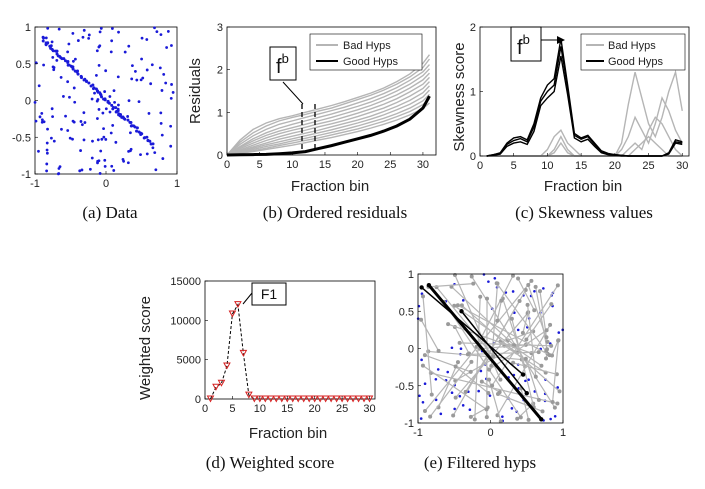  What do you see at coordinates (282, 64) in the screenshot?
I see `panel-b-fb-label: fb` at bounding box center [282, 64].